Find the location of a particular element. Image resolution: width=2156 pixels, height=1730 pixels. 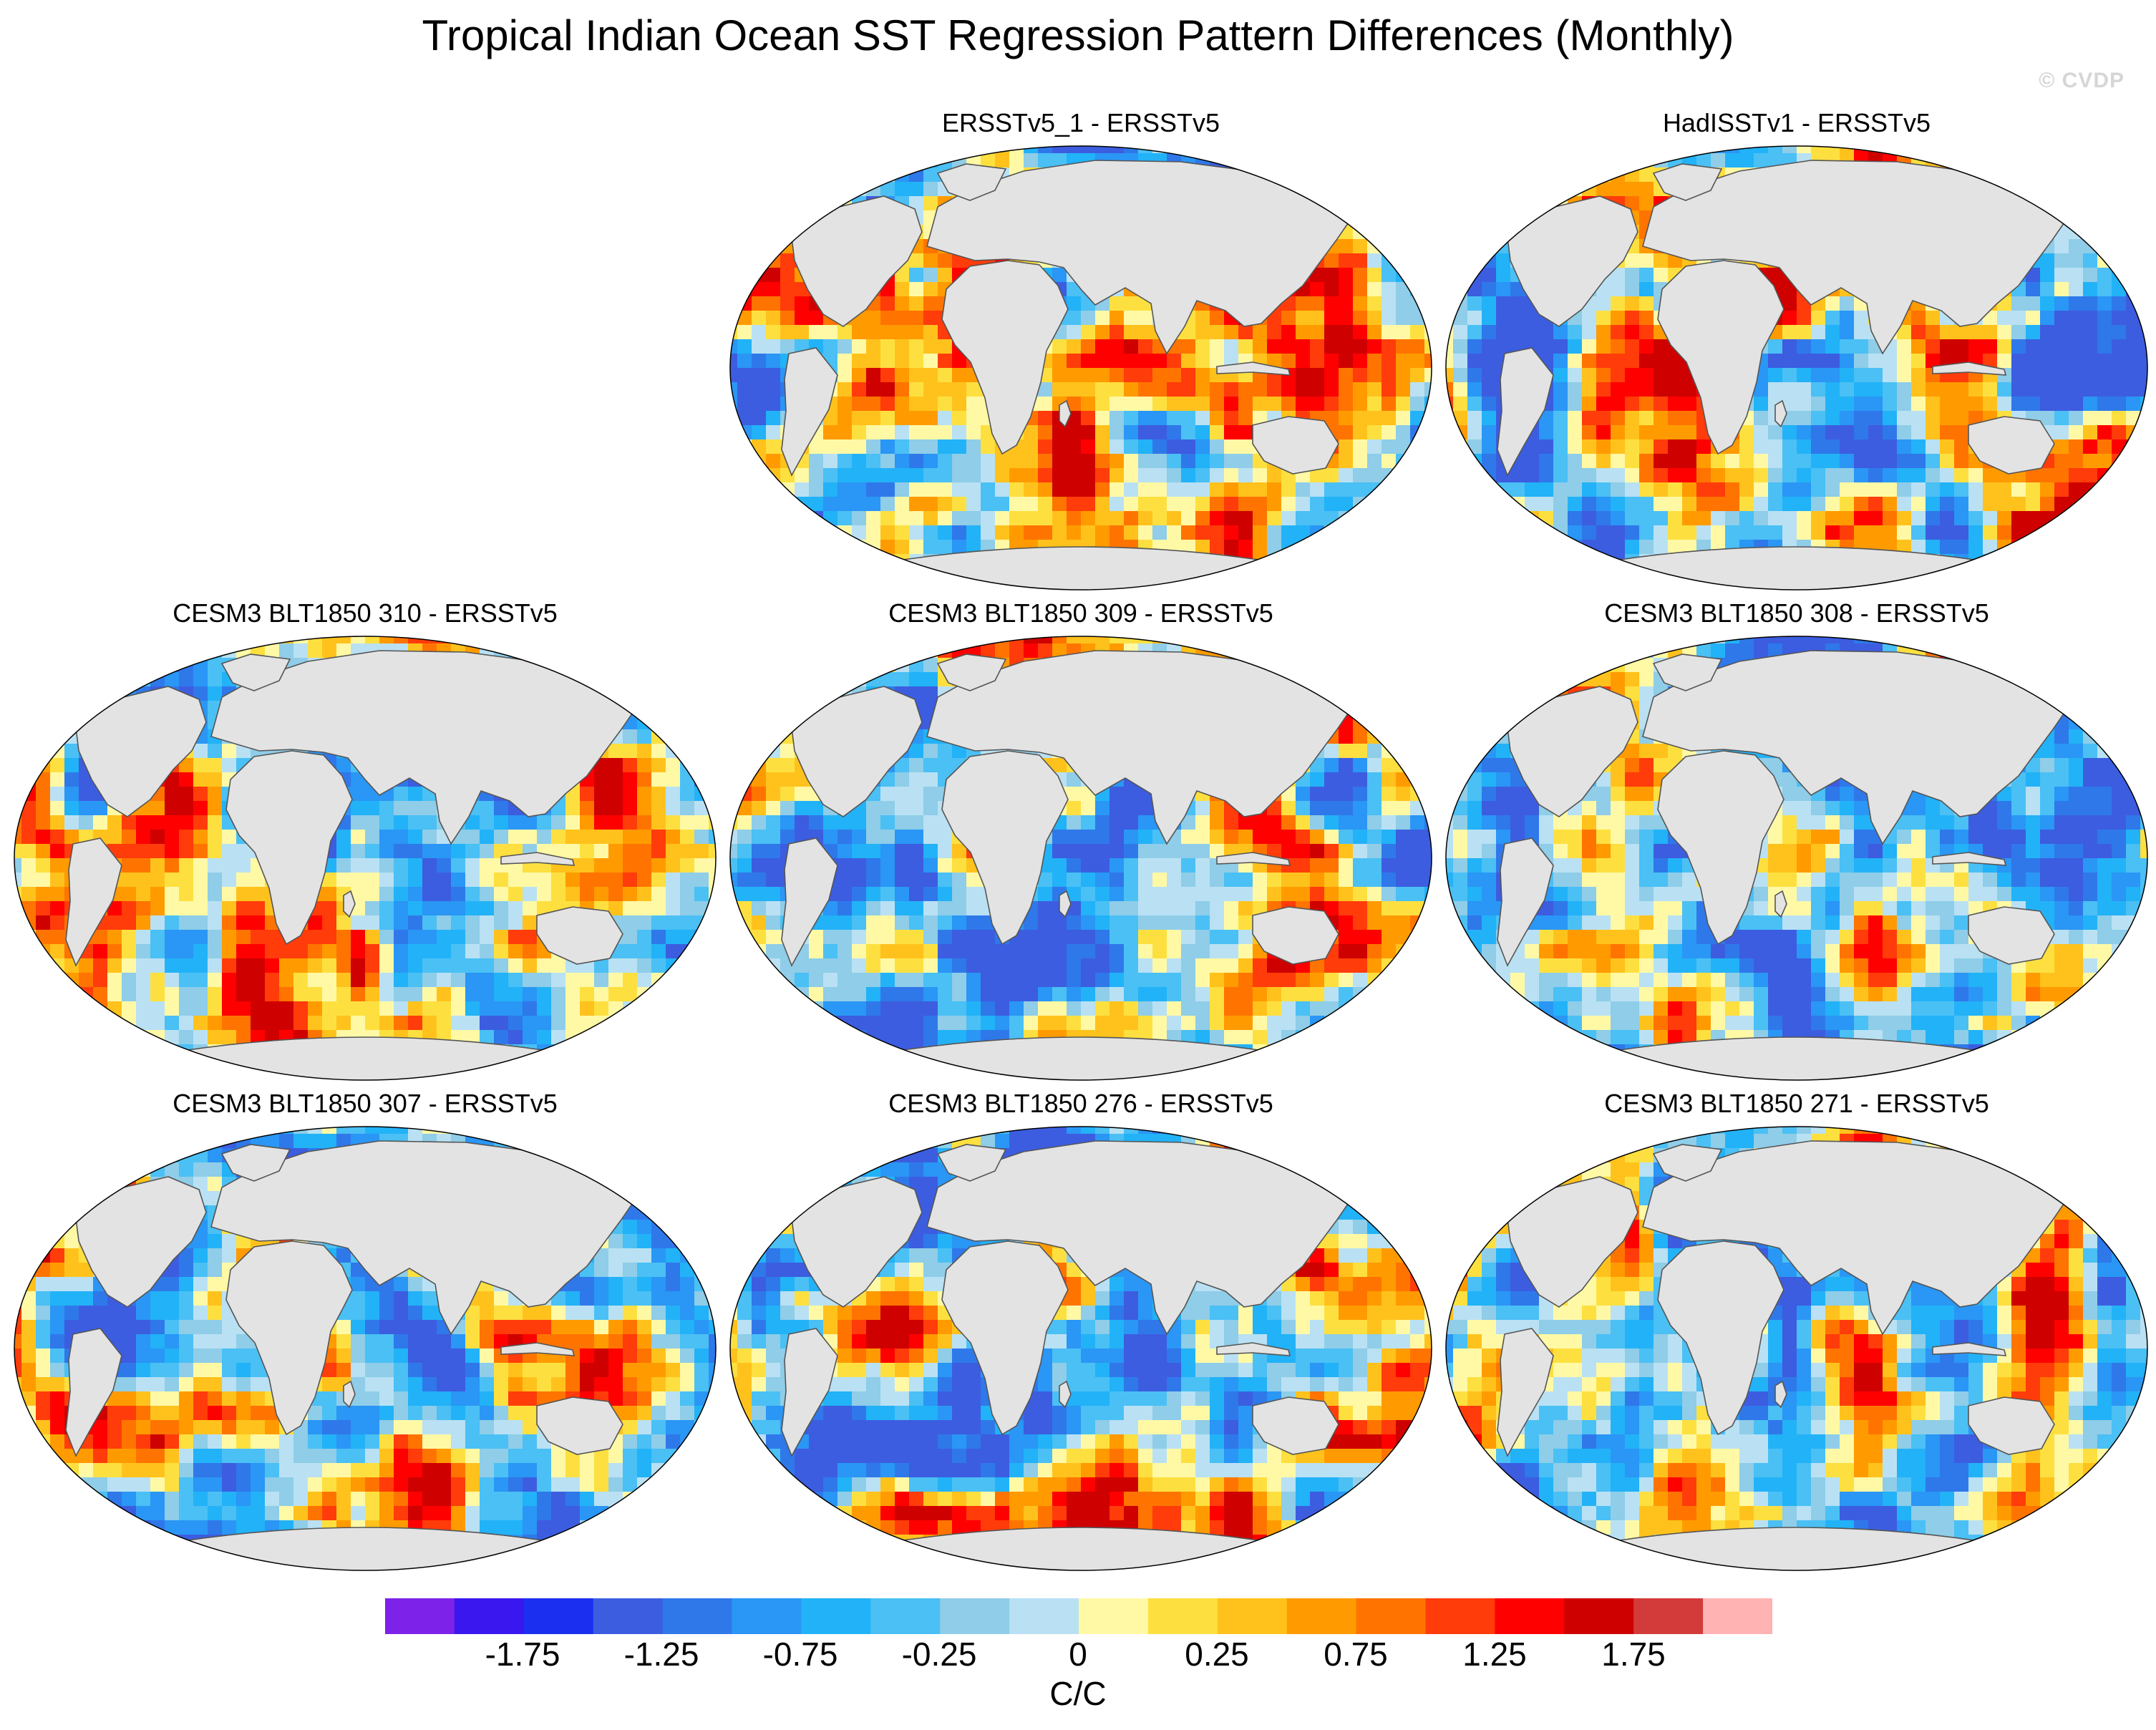

panel-title: CESM3 BLT1850 309 - ERSSTv5 is located at coordinates (1080, 613).